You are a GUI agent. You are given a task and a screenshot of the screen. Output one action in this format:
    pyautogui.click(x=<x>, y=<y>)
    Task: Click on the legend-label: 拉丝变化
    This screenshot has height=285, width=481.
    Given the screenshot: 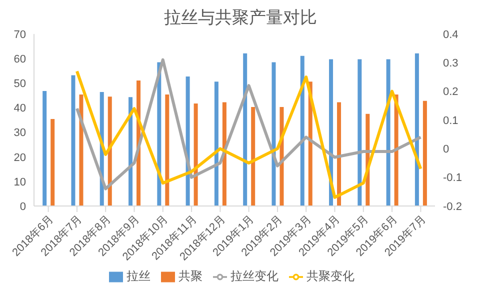 What is the action you would take?
    pyautogui.click(x=254, y=276)
    